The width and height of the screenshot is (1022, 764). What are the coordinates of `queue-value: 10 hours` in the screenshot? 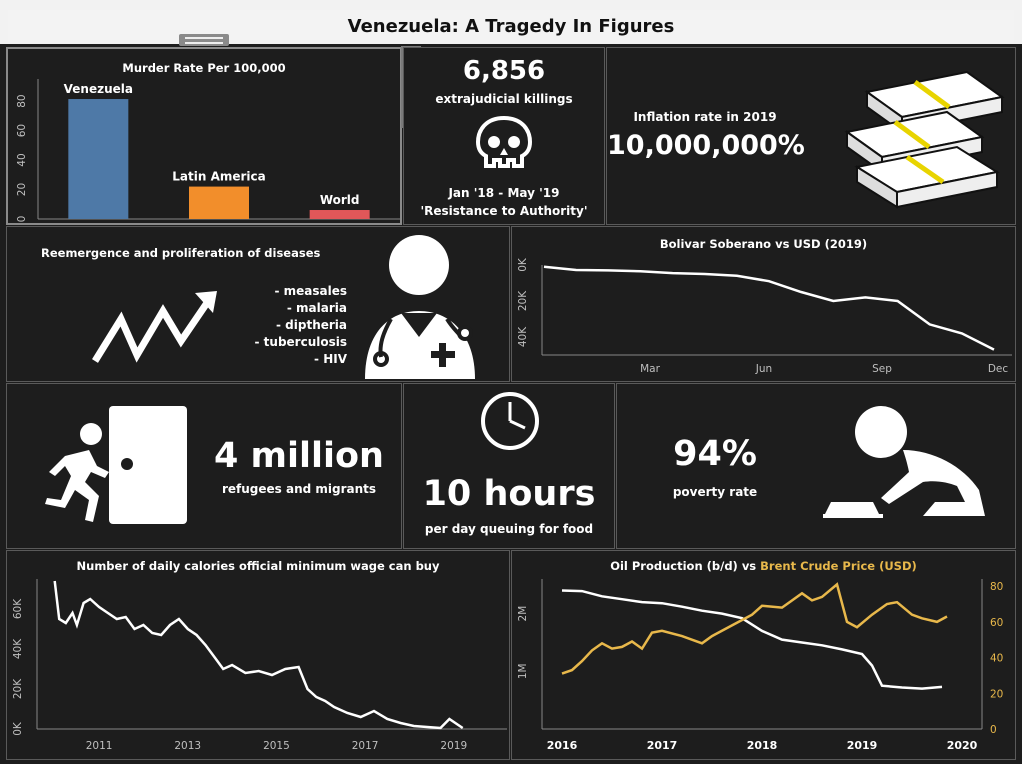 It's located at (509, 494).